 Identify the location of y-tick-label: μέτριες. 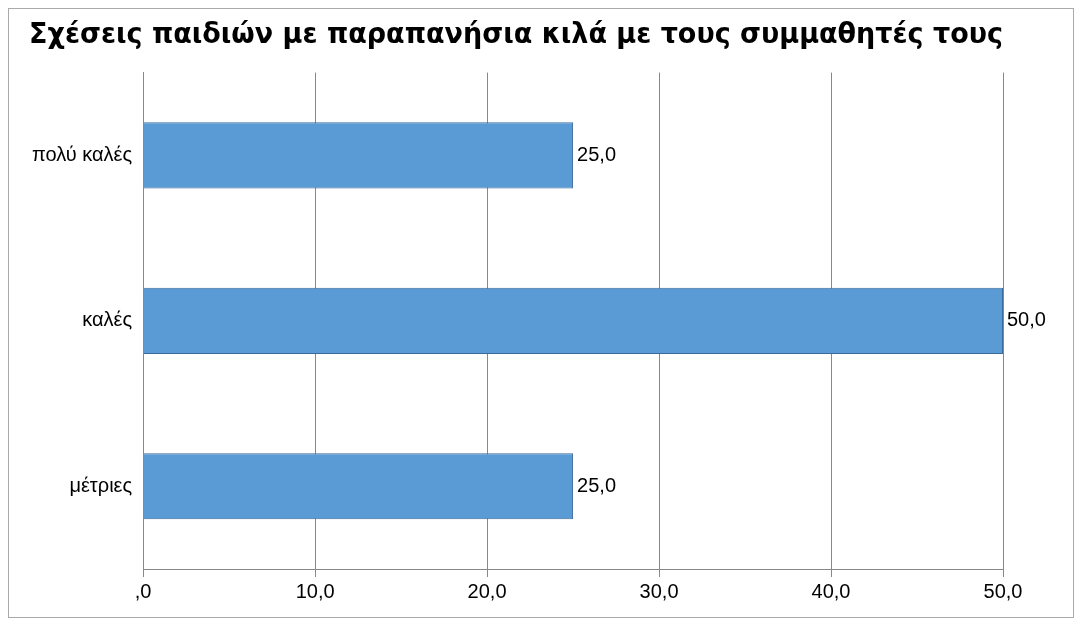
(101, 484).